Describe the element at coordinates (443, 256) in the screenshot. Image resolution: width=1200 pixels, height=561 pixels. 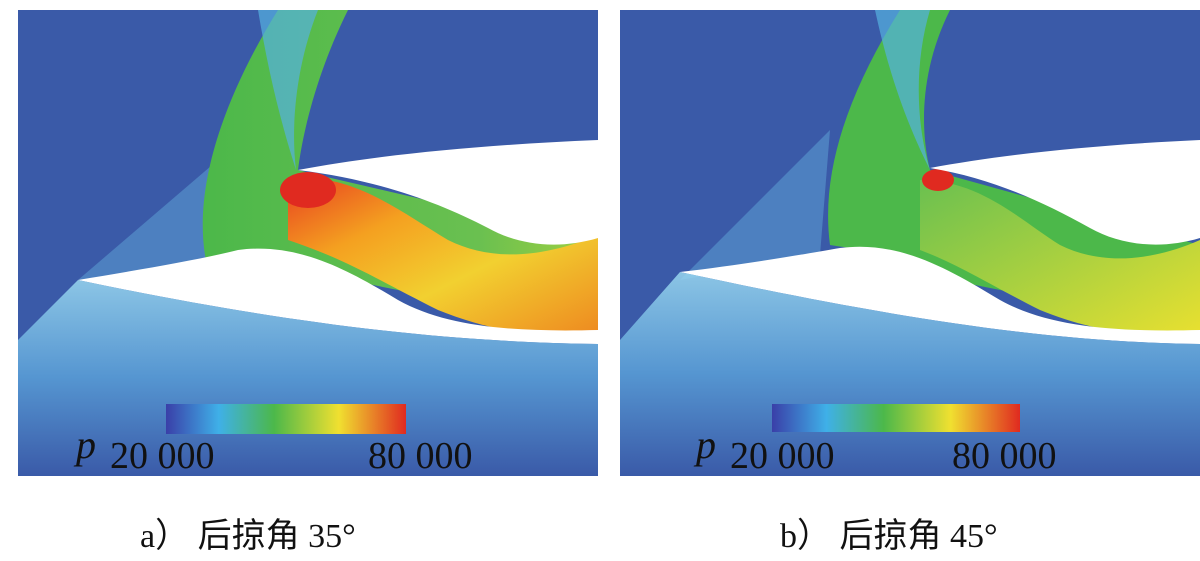
I see `high-pressure-channel` at that location.